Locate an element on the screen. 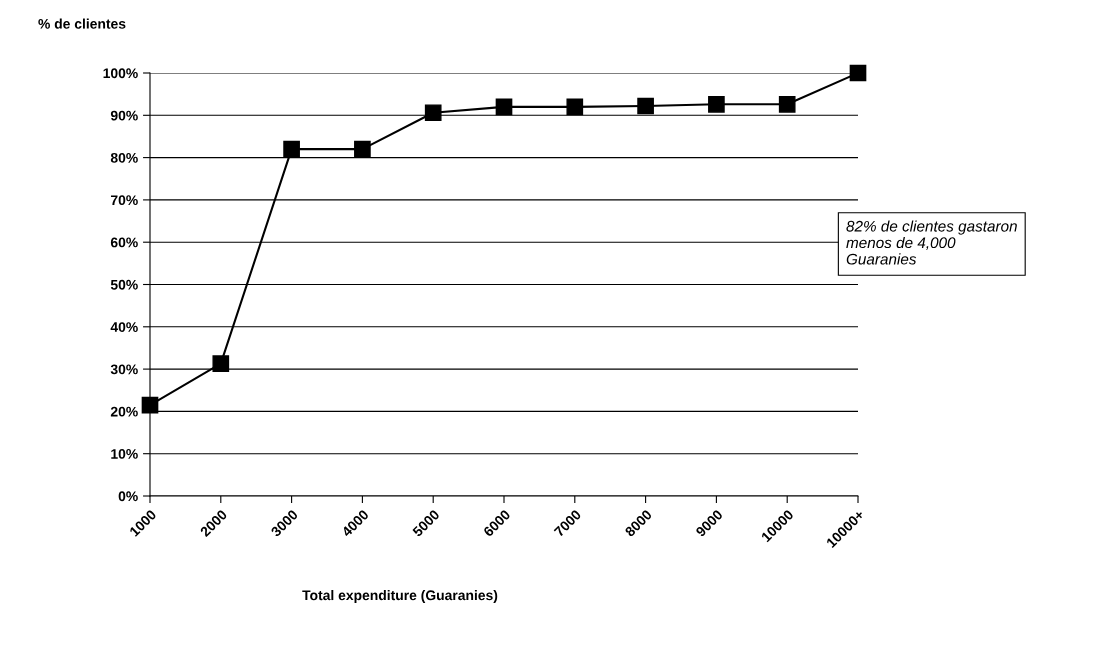 The width and height of the screenshot is (1103, 649). y-tick-label: 30% is located at coordinates (124, 369).